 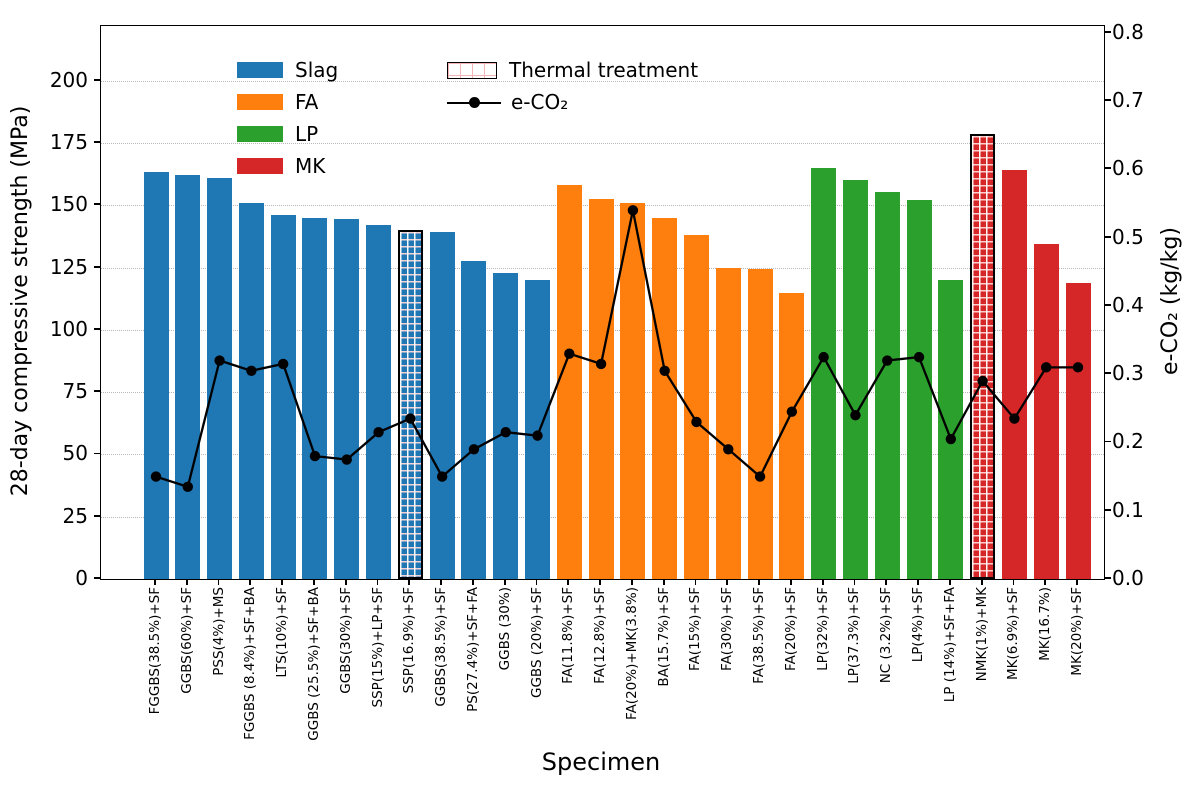 I want to click on legend-label-lp: LP, so click(x=307, y=134).